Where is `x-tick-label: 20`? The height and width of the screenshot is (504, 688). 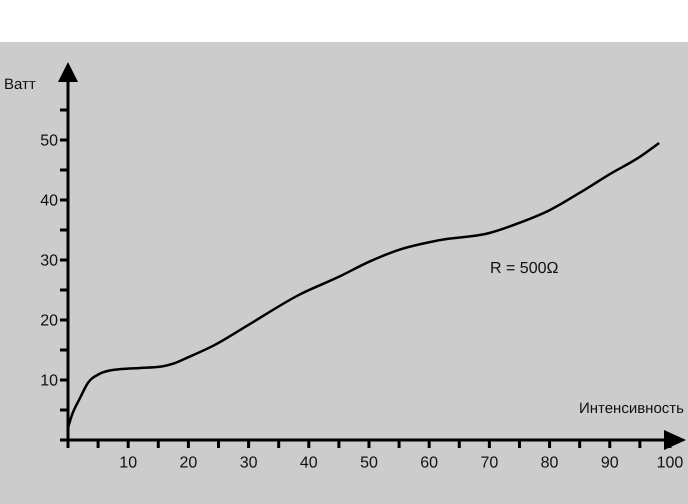 x-tick-label: 20 is located at coordinates (188, 463).